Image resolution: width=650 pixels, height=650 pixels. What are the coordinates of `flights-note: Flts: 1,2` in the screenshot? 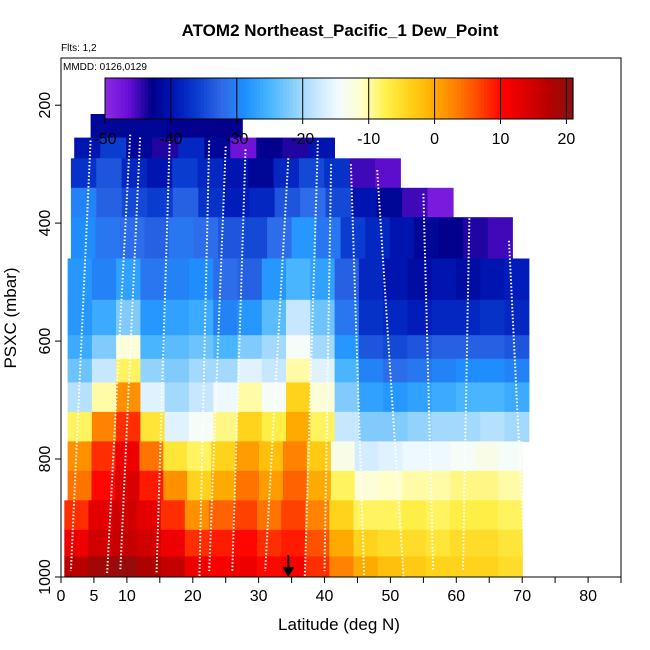 It's located at (79, 48).